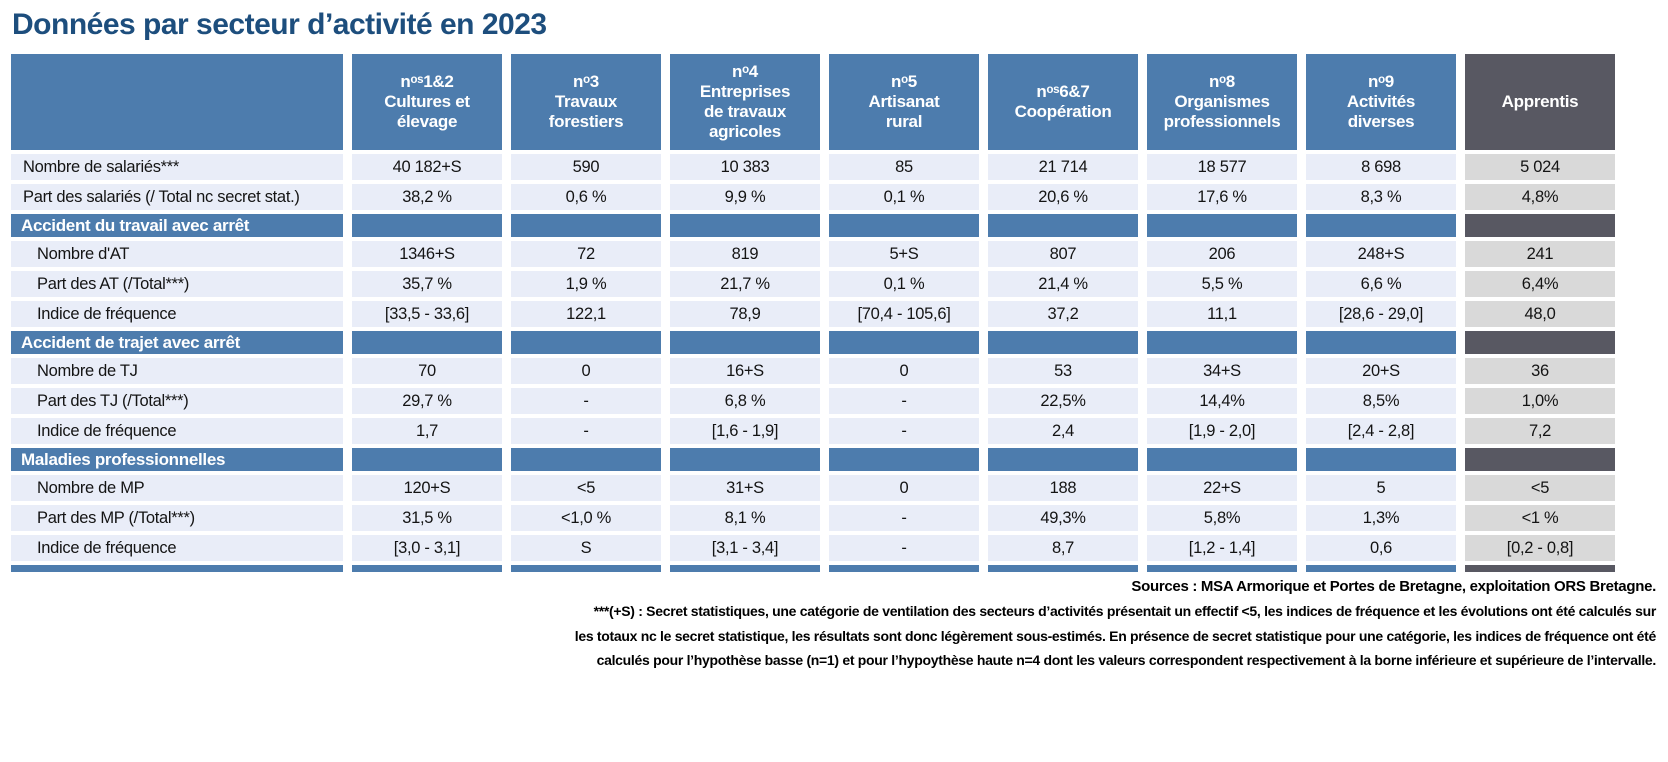  Describe the element at coordinates (427, 284) in the screenshot. I see `data-cell: 35,7 %` at that location.